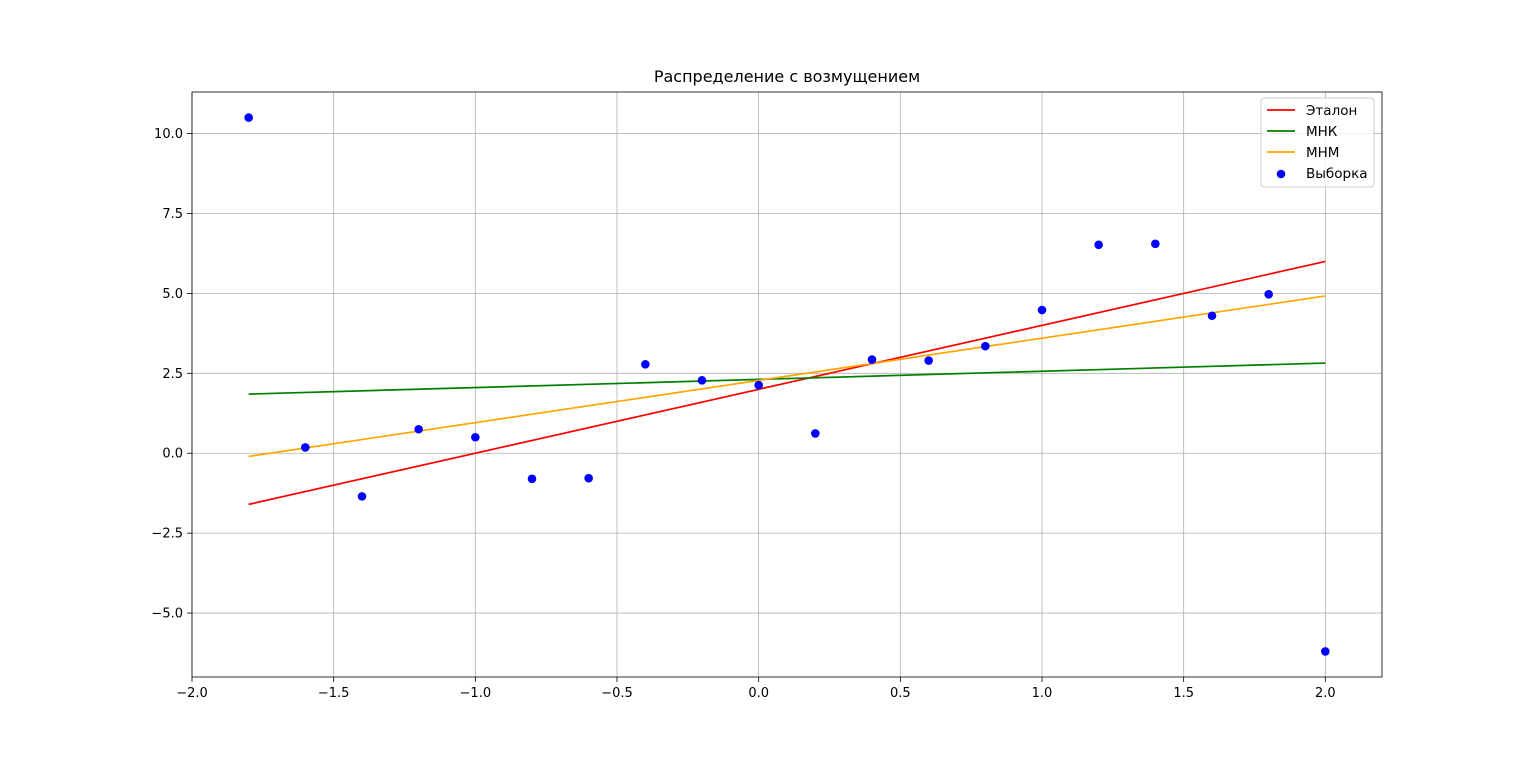 Image resolution: width=1536 pixels, height=765 pixels. I want to click on legend-swatch-marker, so click(1281, 174).